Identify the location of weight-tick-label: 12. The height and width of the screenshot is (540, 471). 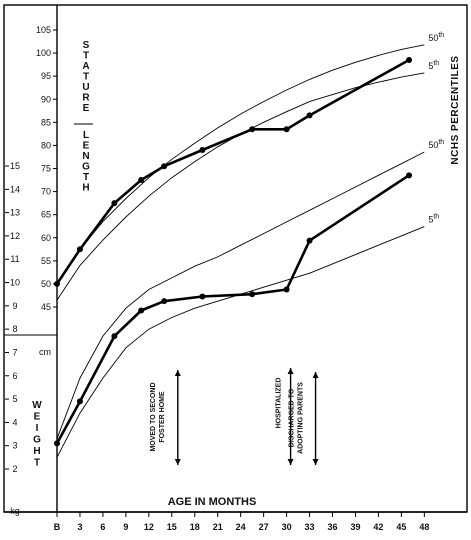
(15, 236).